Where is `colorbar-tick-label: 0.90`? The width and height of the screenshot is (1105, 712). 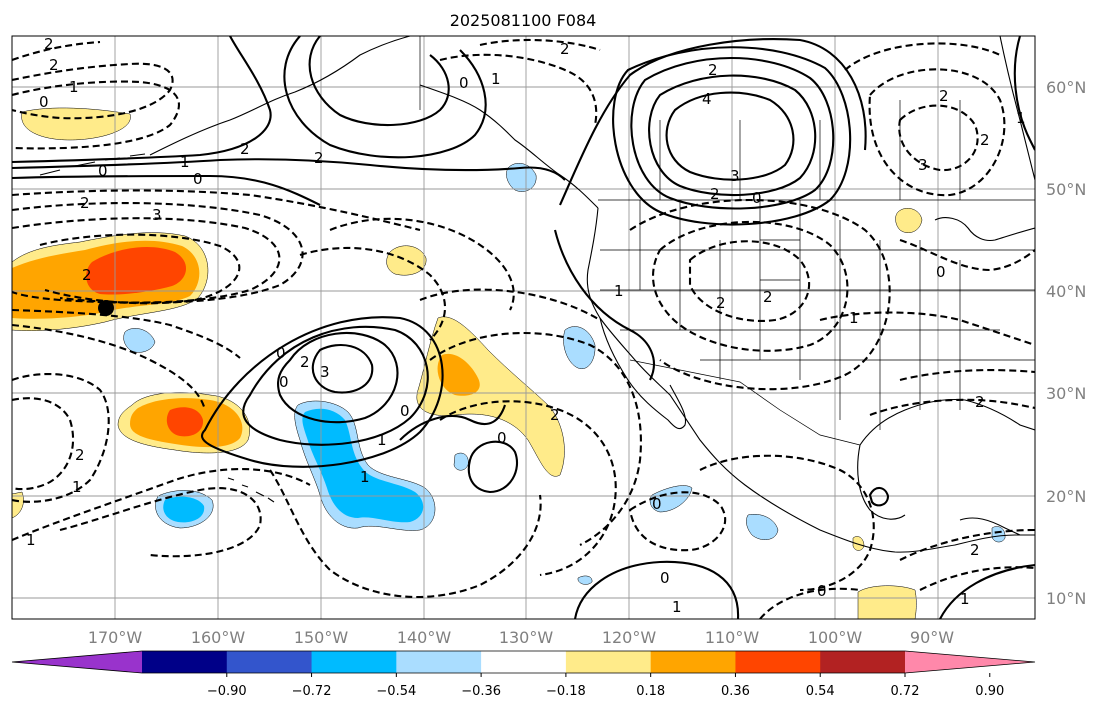 colorbar-tick-label: 0.90 is located at coordinates (989, 691).